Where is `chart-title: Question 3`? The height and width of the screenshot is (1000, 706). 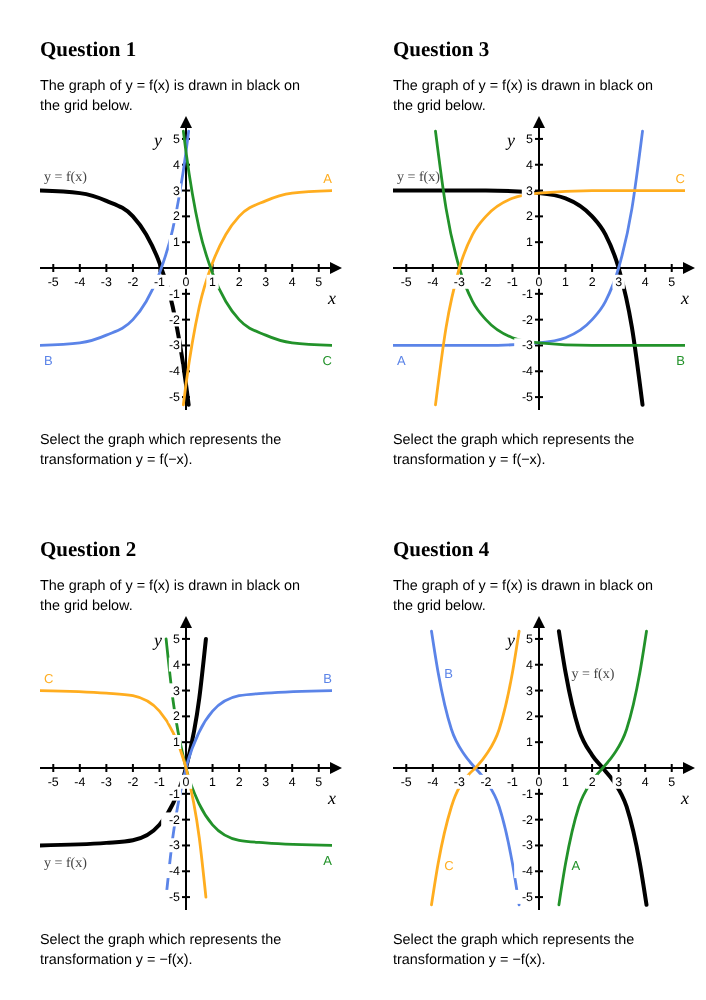
chart-title: Question 3 is located at coordinates (441, 51).